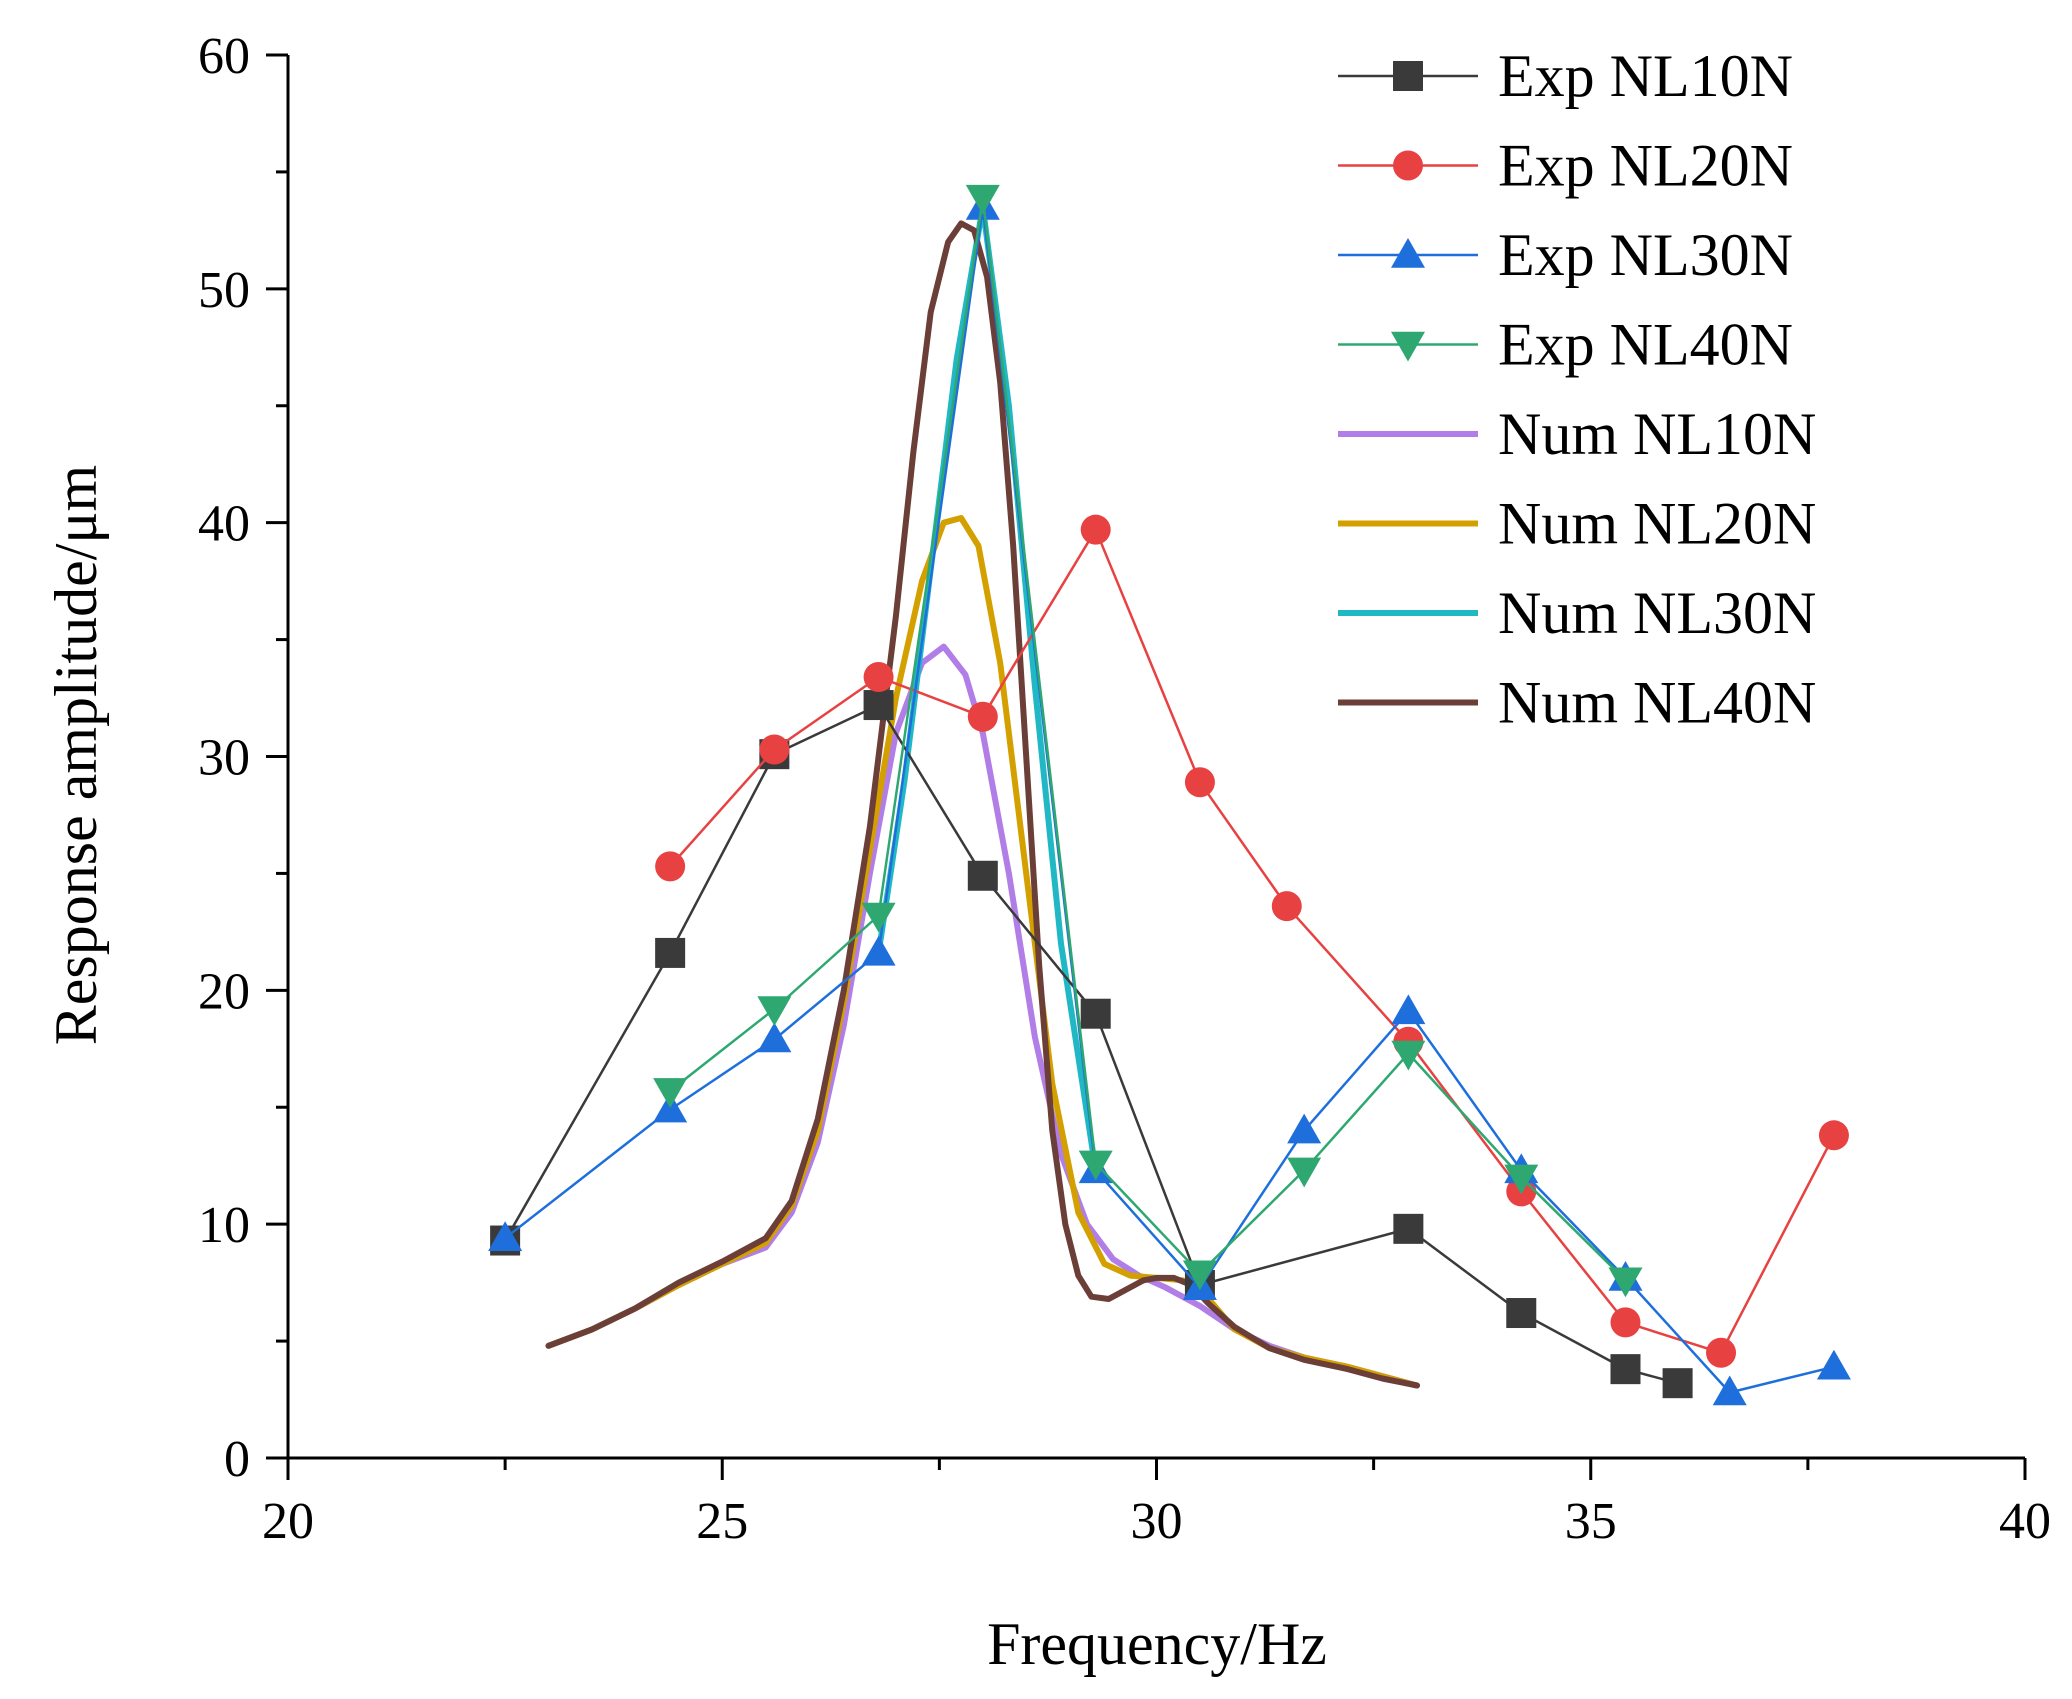 This screenshot has height=1699, width=2072. What do you see at coordinates (1657, 703) in the screenshot?
I see `legend-label: Num NL40N` at bounding box center [1657, 703].